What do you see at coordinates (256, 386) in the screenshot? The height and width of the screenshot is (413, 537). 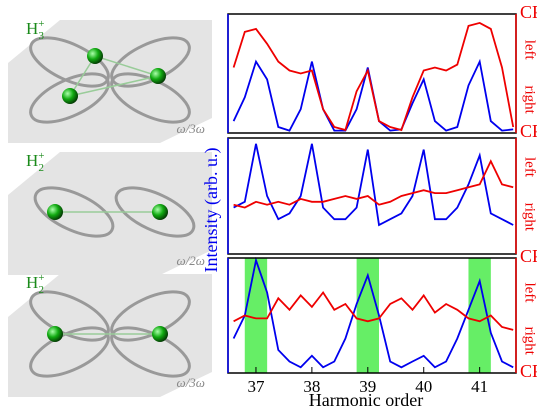 I see `x-tick-label: 37` at bounding box center [256, 386].